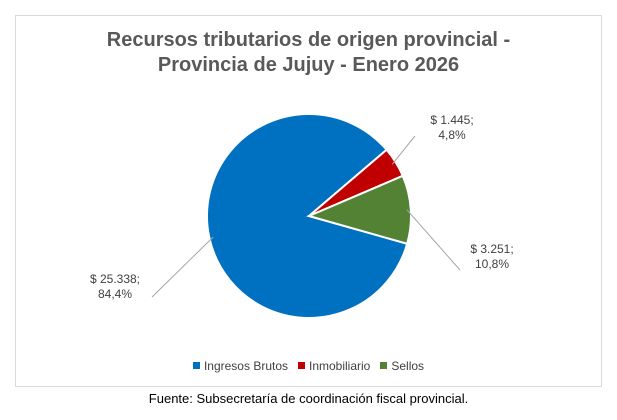 Image resolution: width=617 pixels, height=420 pixels. Describe the element at coordinates (340, 366) in the screenshot. I see `legend-label-inmobiliario: Inmobiliario` at that location.